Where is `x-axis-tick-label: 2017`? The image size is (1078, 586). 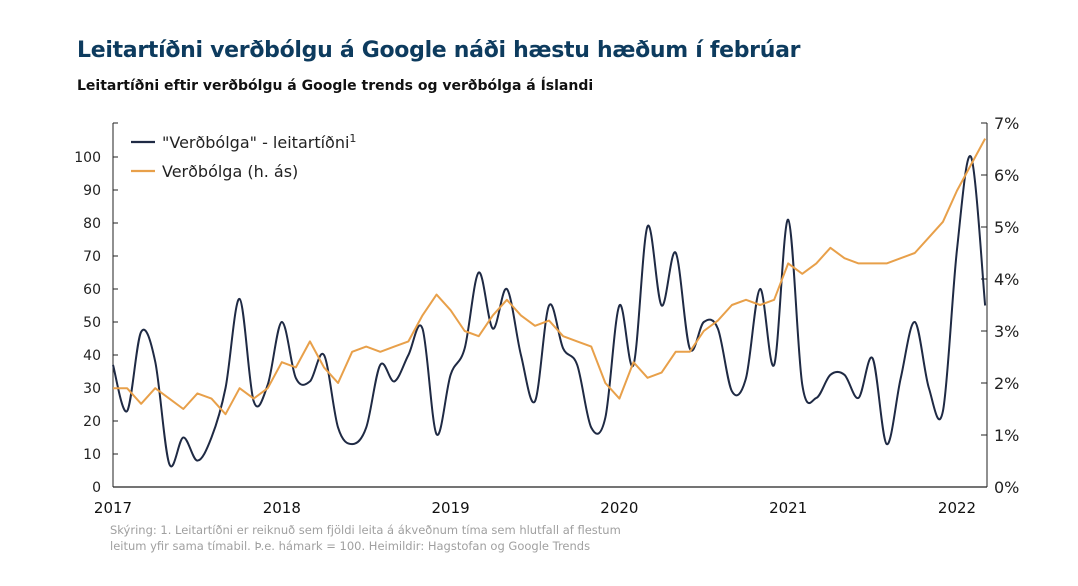 x-axis-tick-label: 2017 is located at coordinates (113, 508).